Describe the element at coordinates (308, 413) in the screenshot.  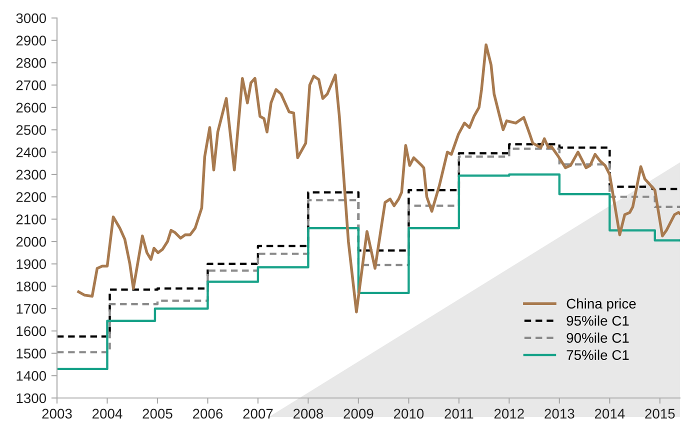
I see `x-tick-label: 2008` at that location.